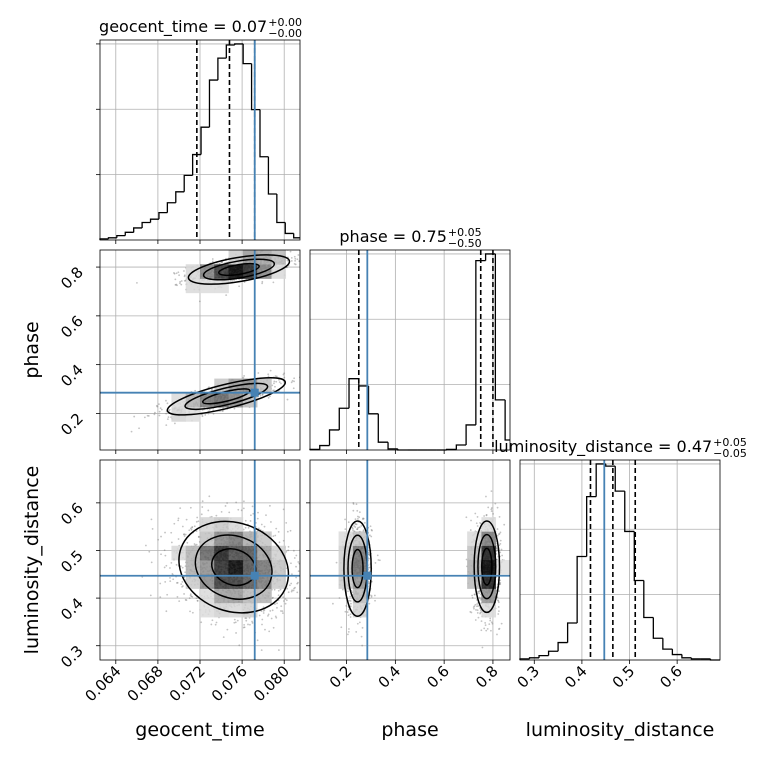 The height and width of the screenshot is (760, 760). Describe the element at coordinates (620, 560) in the screenshot. I see `hist-luminosity_distance-grid` at that location.